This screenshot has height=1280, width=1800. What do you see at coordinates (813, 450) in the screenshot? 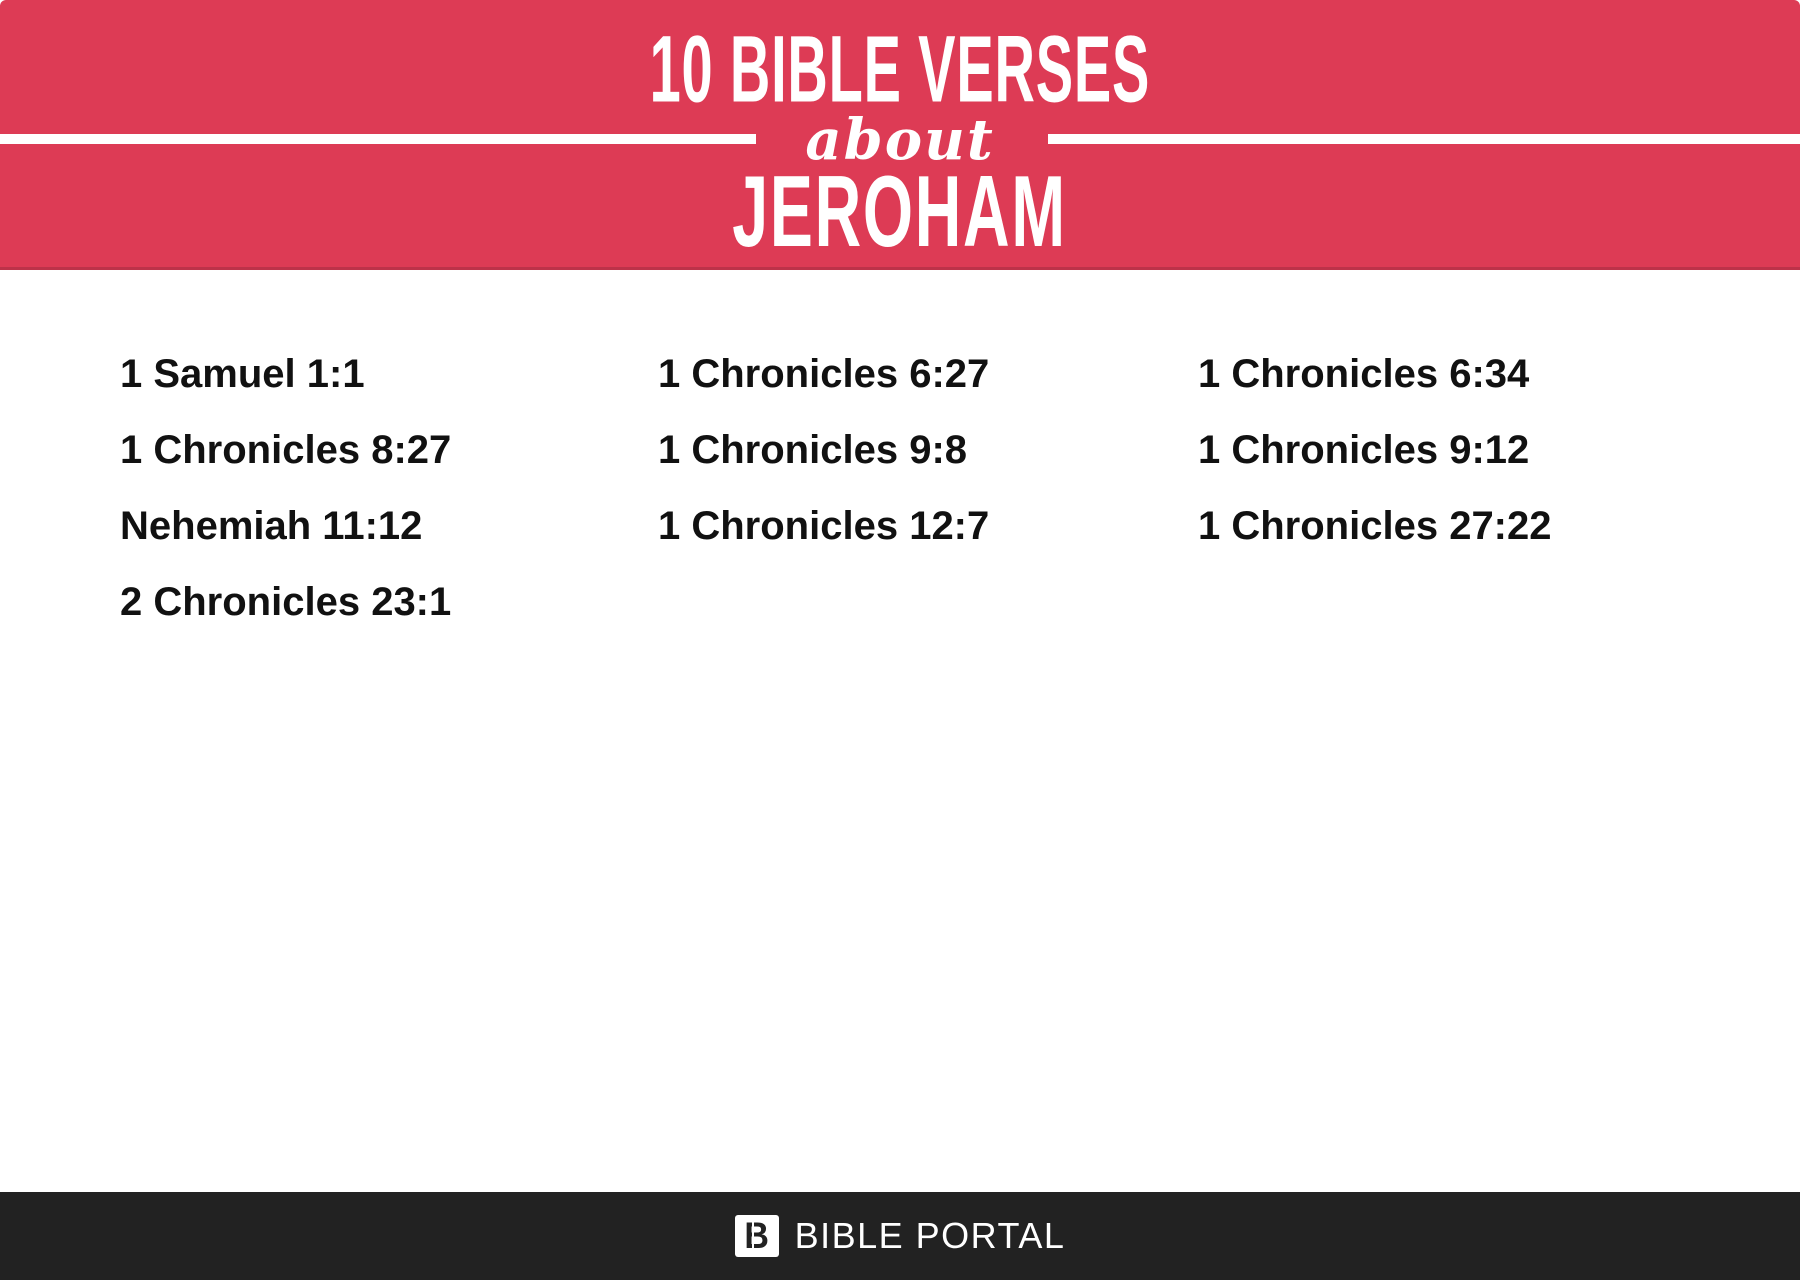
I see `verse-link: 1 Chronicles 9:8` at bounding box center [813, 450].